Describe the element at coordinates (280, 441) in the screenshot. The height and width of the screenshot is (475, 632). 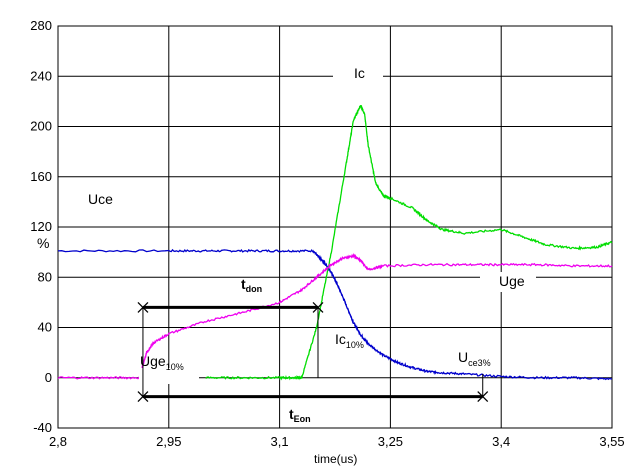
I see `x-tick-label: 3,1` at that location.